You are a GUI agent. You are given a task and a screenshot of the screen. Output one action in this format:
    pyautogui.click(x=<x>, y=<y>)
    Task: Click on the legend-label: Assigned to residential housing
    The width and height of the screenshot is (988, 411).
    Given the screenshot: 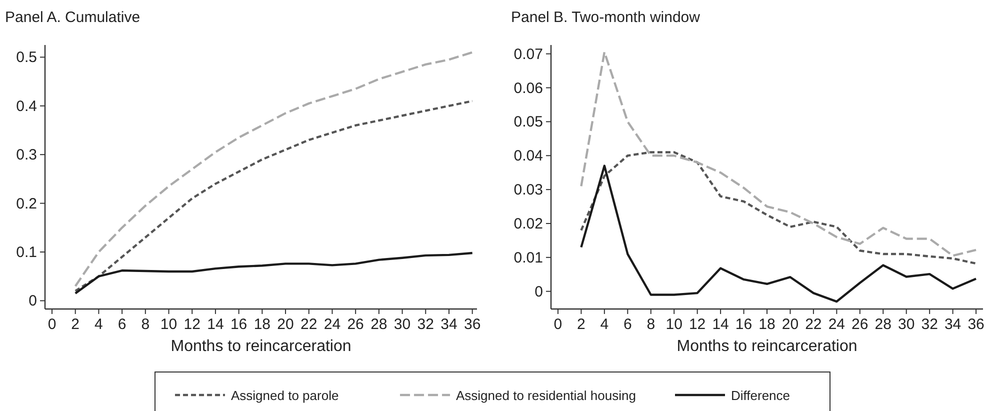 What is the action you would take?
    pyautogui.click(x=546, y=395)
    